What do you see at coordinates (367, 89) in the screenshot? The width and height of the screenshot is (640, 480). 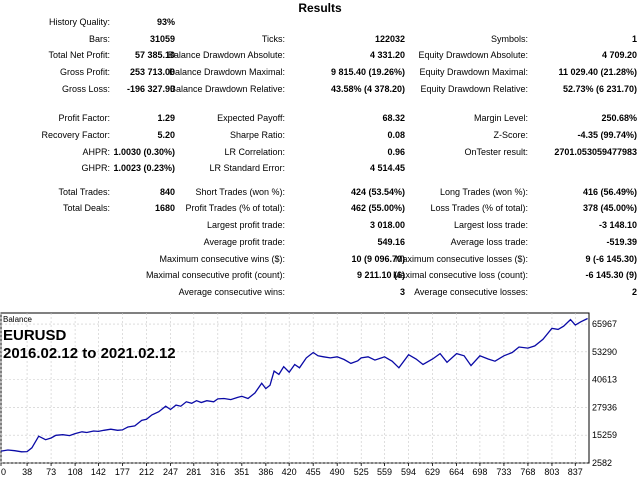 I see `stat-value: 43.58% (4 378.20)` at bounding box center [367, 89].